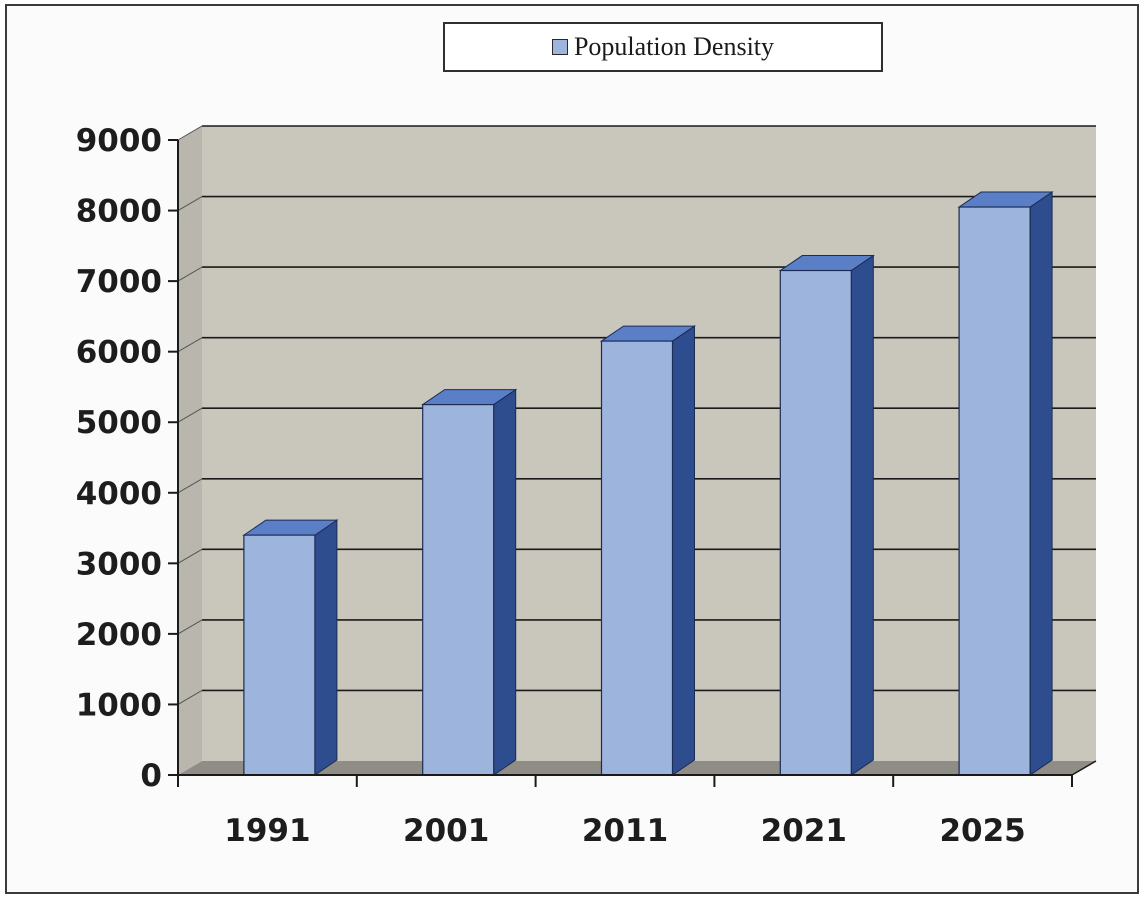  What do you see at coordinates (1084, 768) in the screenshot?
I see `floor-edge` at bounding box center [1084, 768].